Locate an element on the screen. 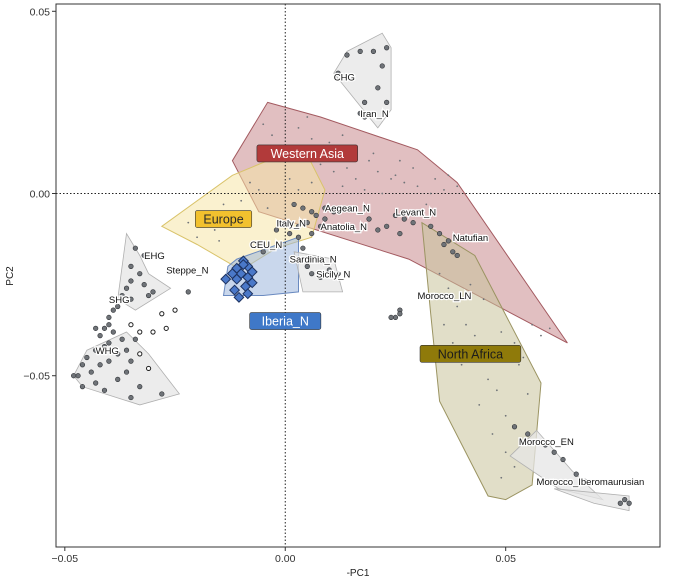 This screenshot has height=585, width=676. group-label-natufian: Natufian is located at coordinates (470, 238).